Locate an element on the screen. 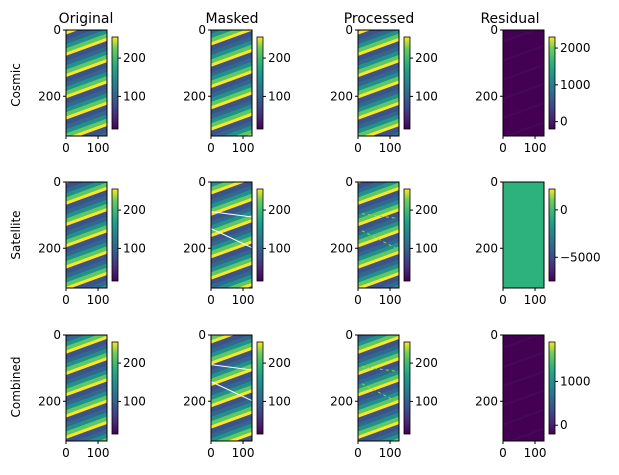 The width and height of the screenshot is (619, 475). panel-satellite-residual: 0 200 0 100 −5000 0 is located at coordinates (538, 241).